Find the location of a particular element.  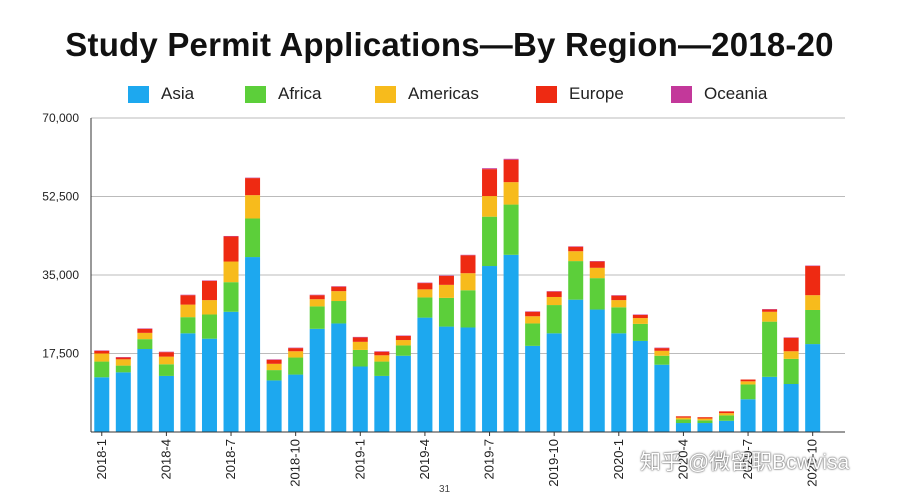

x-tick-label: 2019-10 is located at coordinates (553, 463).